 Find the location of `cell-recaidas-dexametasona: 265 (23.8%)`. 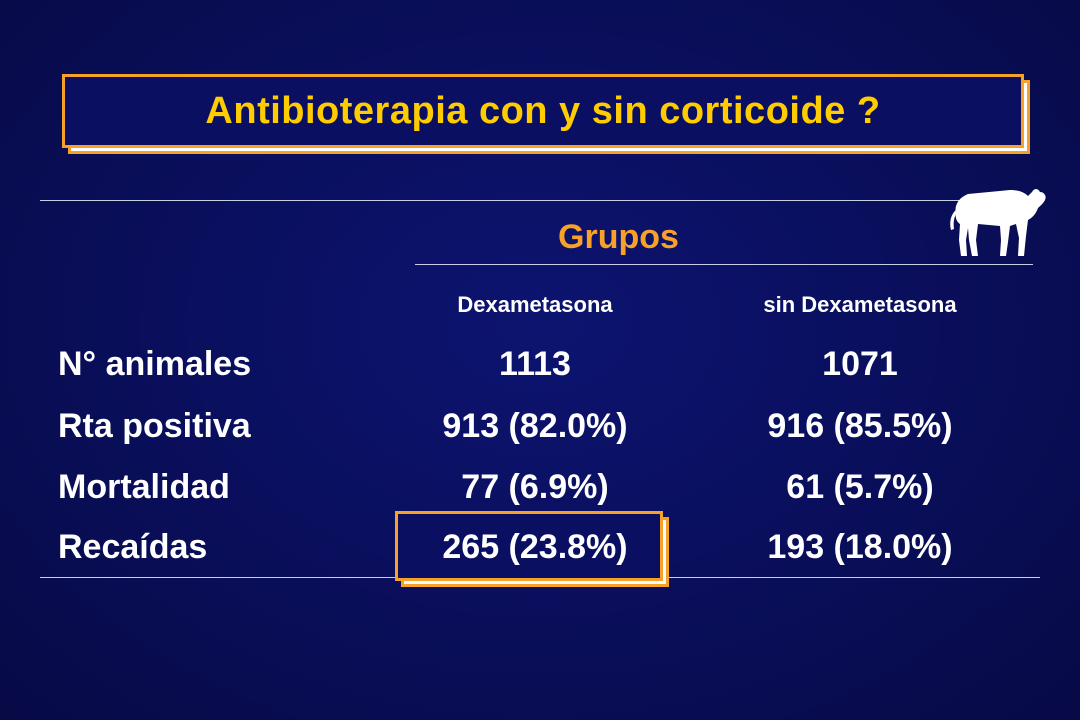

cell-recaidas-dexametasona: 265 (23.8%) is located at coordinates (535, 547).